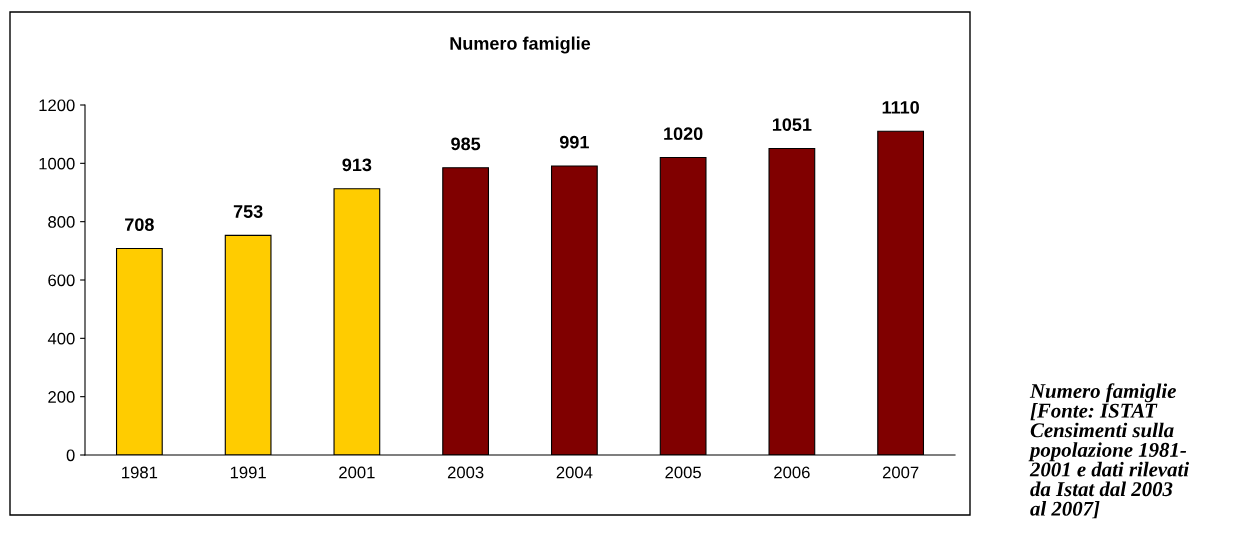 The height and width of the screenshot is (533, 1244). I want to click on y-tick-label: 1000, so click(57, 163).